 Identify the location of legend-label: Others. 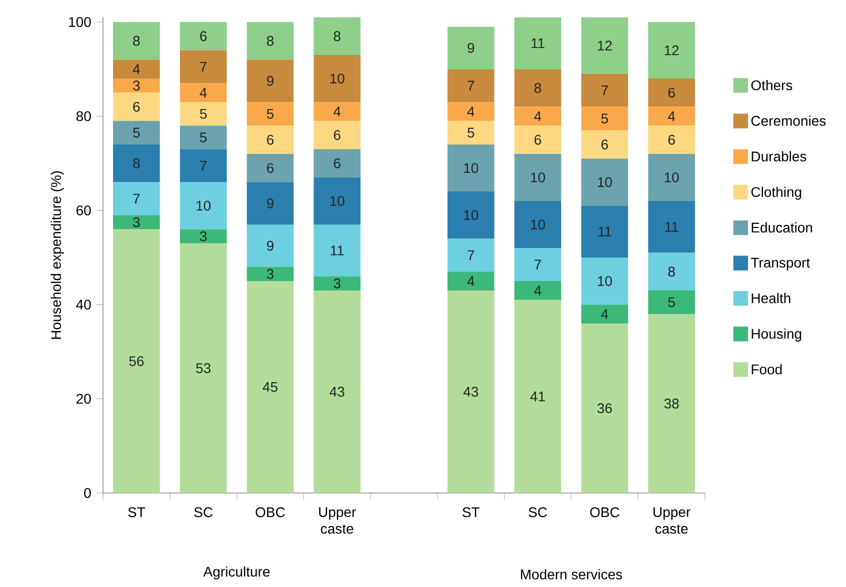
(771, 85).